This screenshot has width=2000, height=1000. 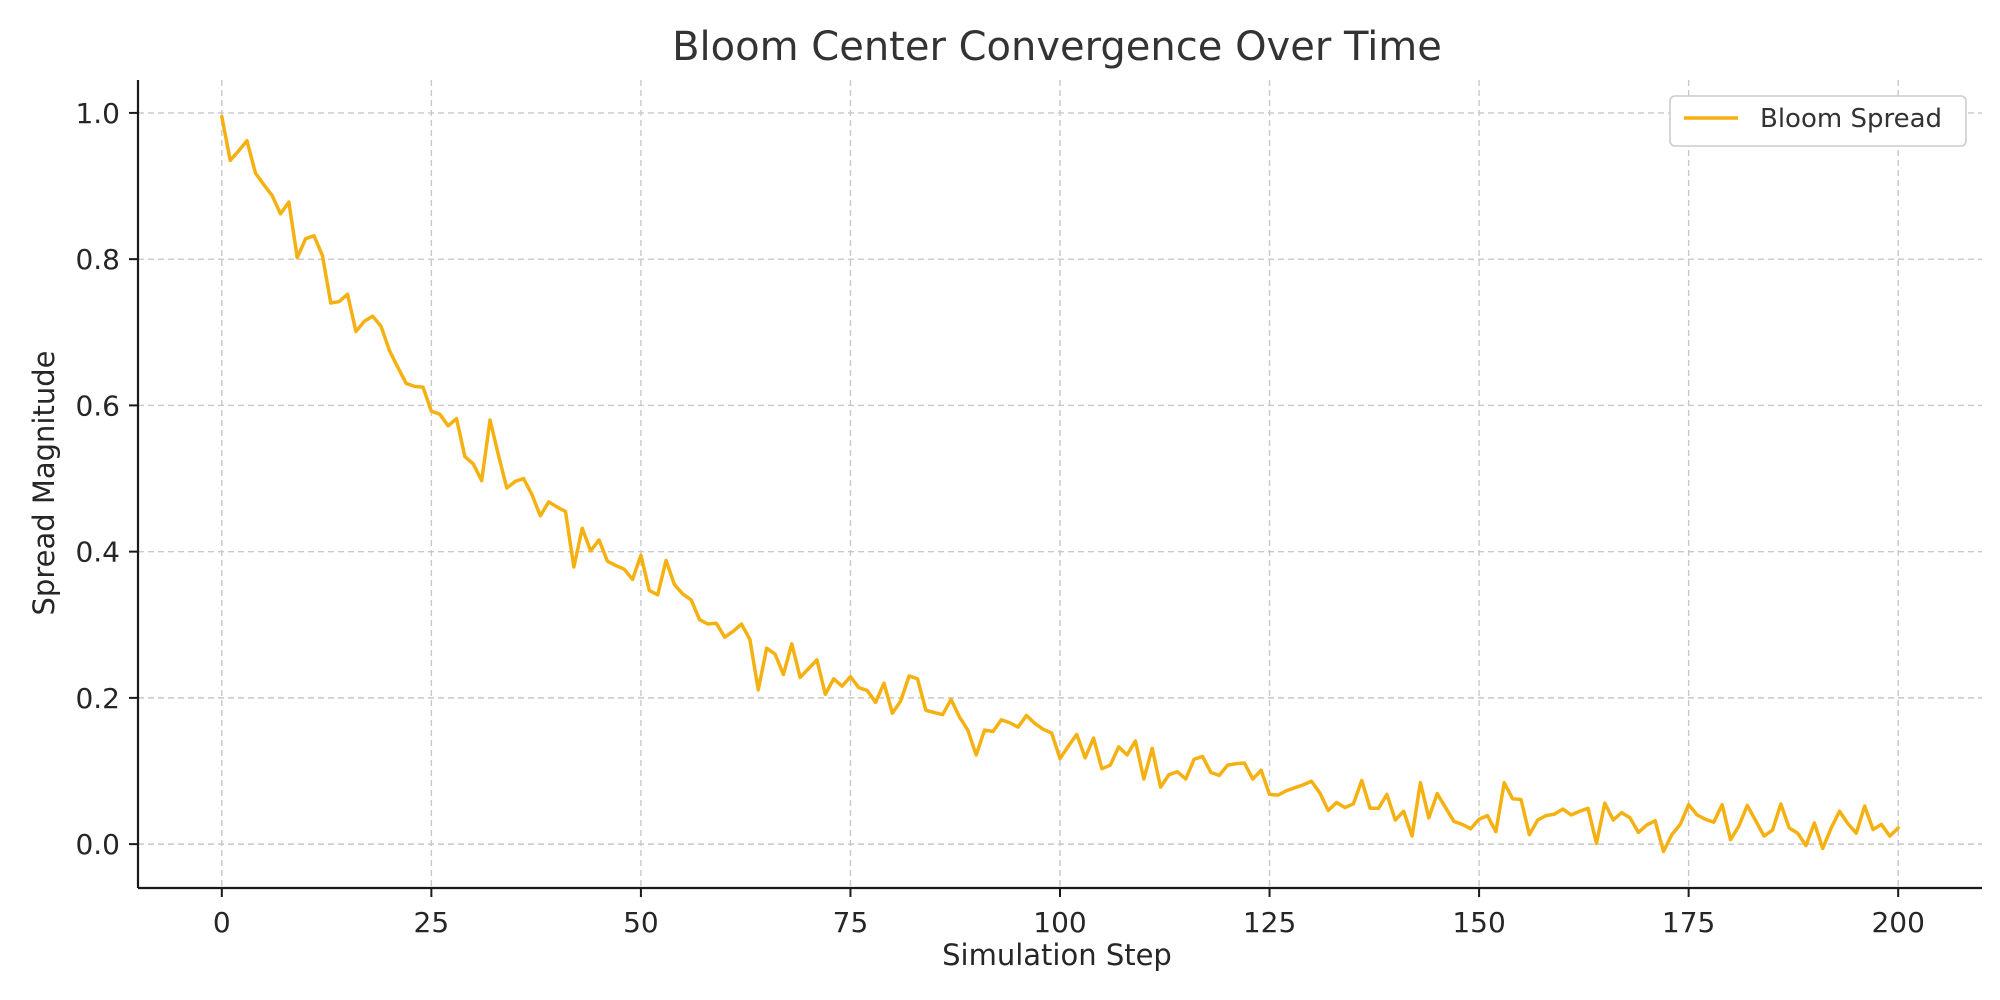 What do you see at coordinates (1269, 922) in the screenshot?
I see `x-tick-label: 125` at bounding box center [1269, 922].